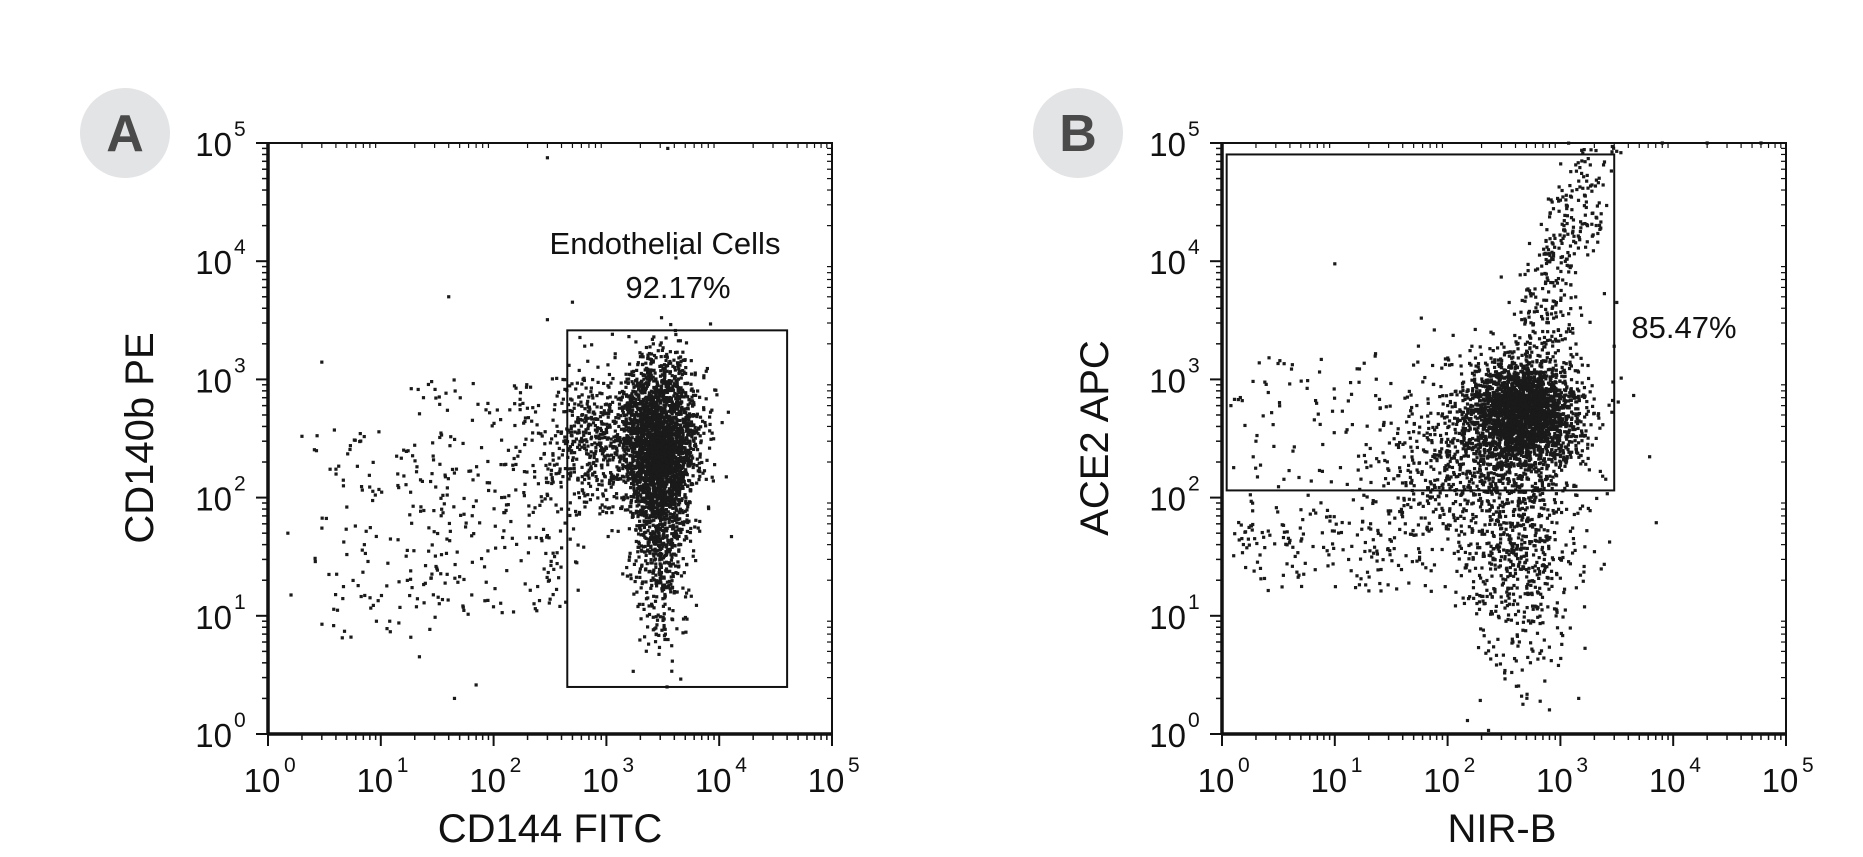  Describe the element at coordinates (677, 287) in the screenshot. I see `gate-percent-a: 92.17%` at that location.